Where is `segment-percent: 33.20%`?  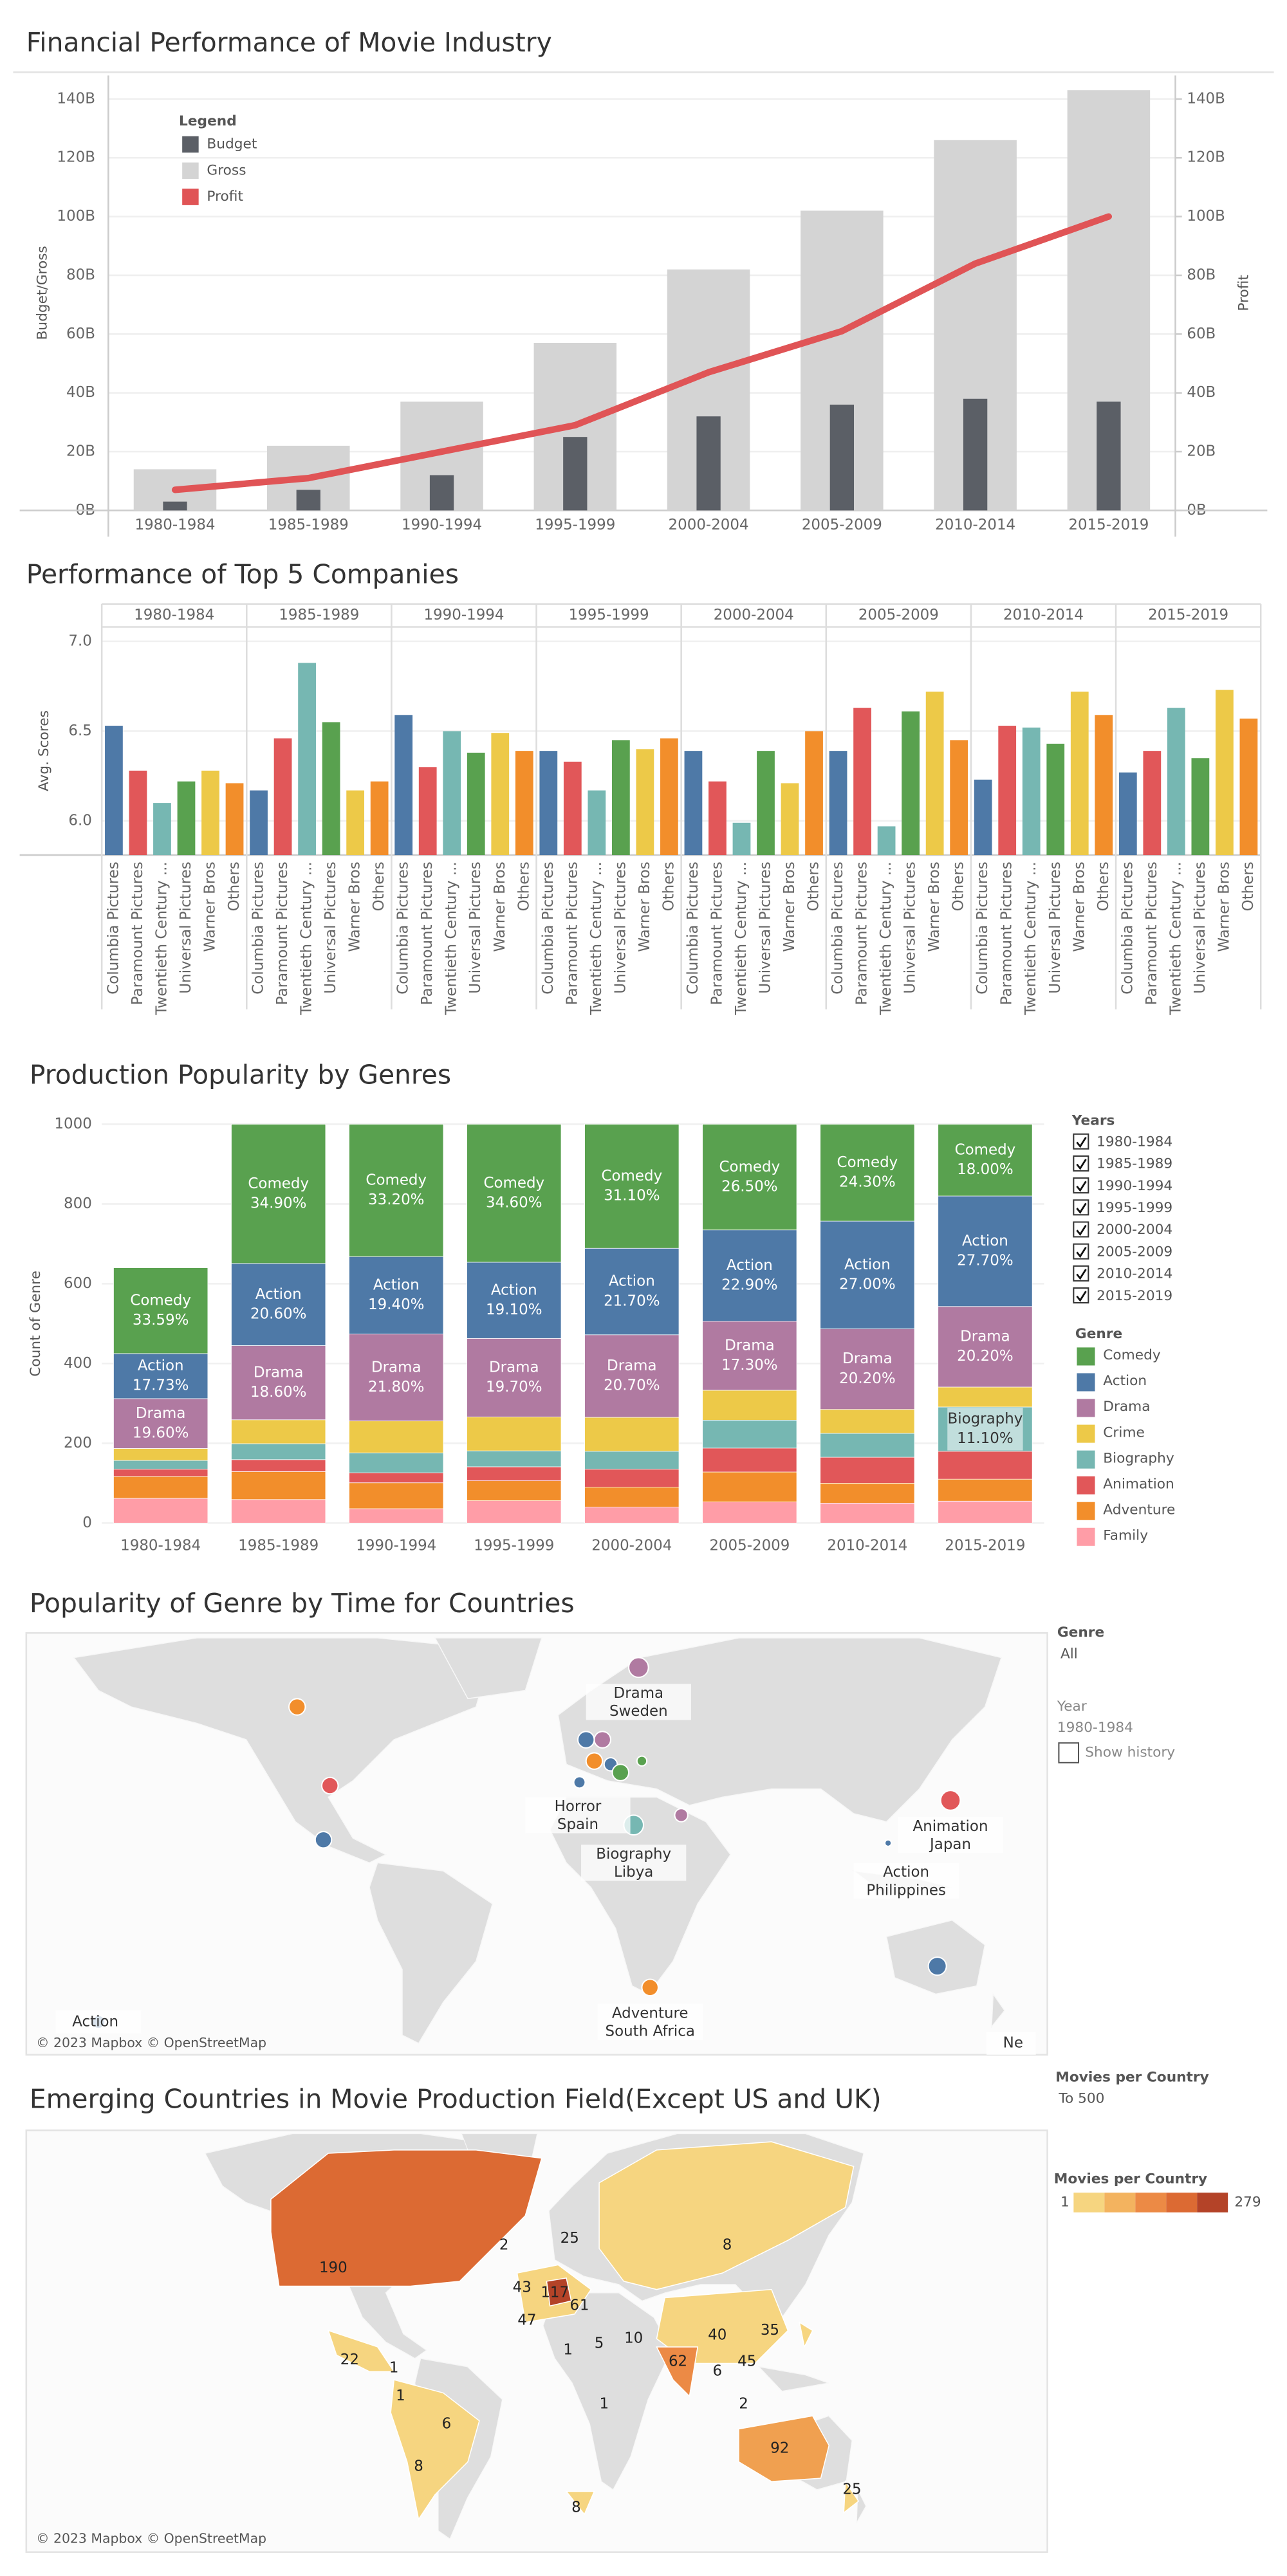 segment-percent: 33.20% is located at coordinates (396, 1199).